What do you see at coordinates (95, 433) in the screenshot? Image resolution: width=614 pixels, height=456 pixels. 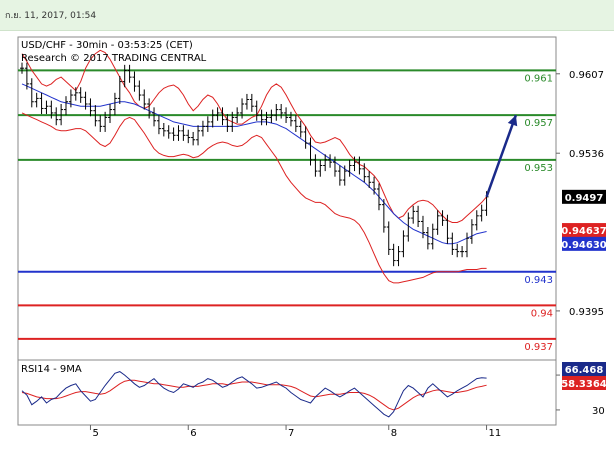 I see `x-tick-label-0: 5` at bounding box center [95, 433].